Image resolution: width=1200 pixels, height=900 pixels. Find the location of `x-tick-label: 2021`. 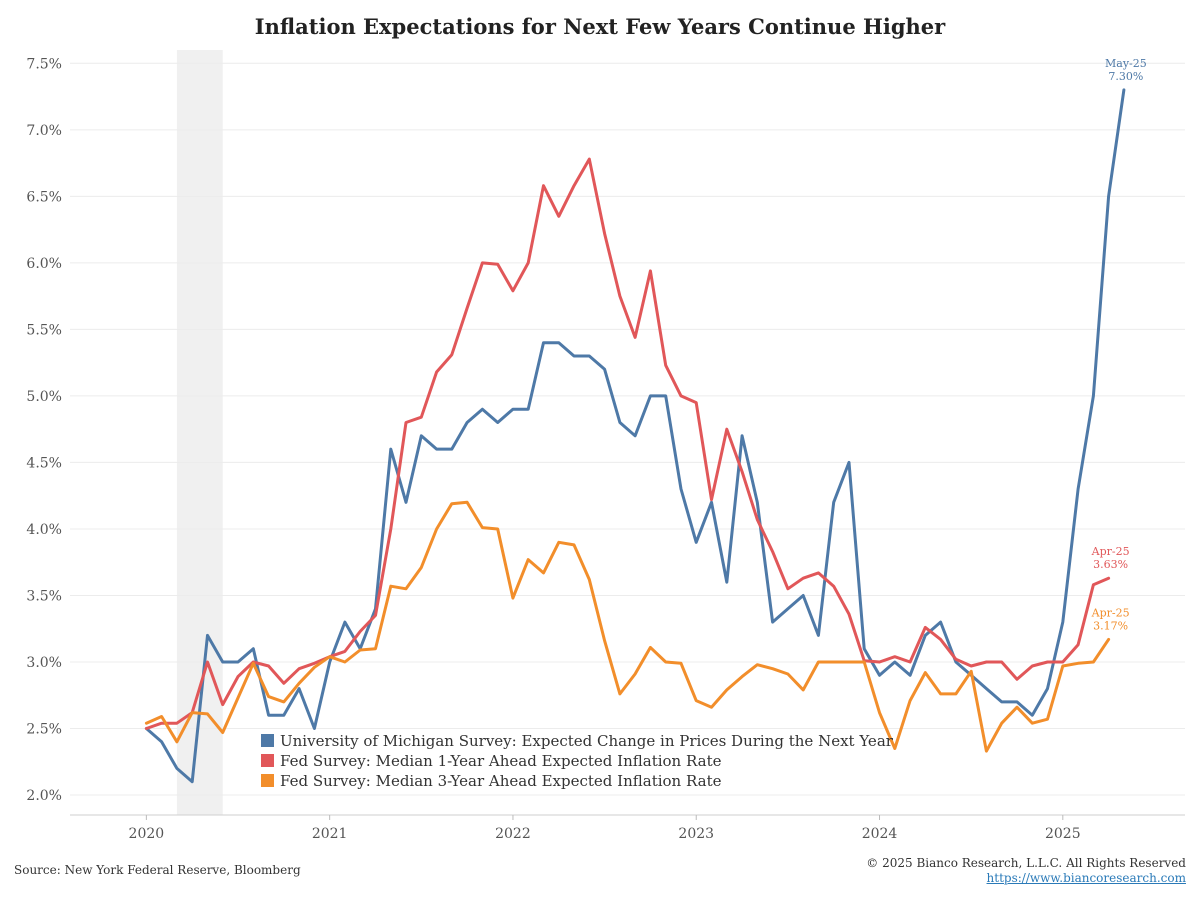

x-tick-label: 2021 is located at coordinates (330, 834).